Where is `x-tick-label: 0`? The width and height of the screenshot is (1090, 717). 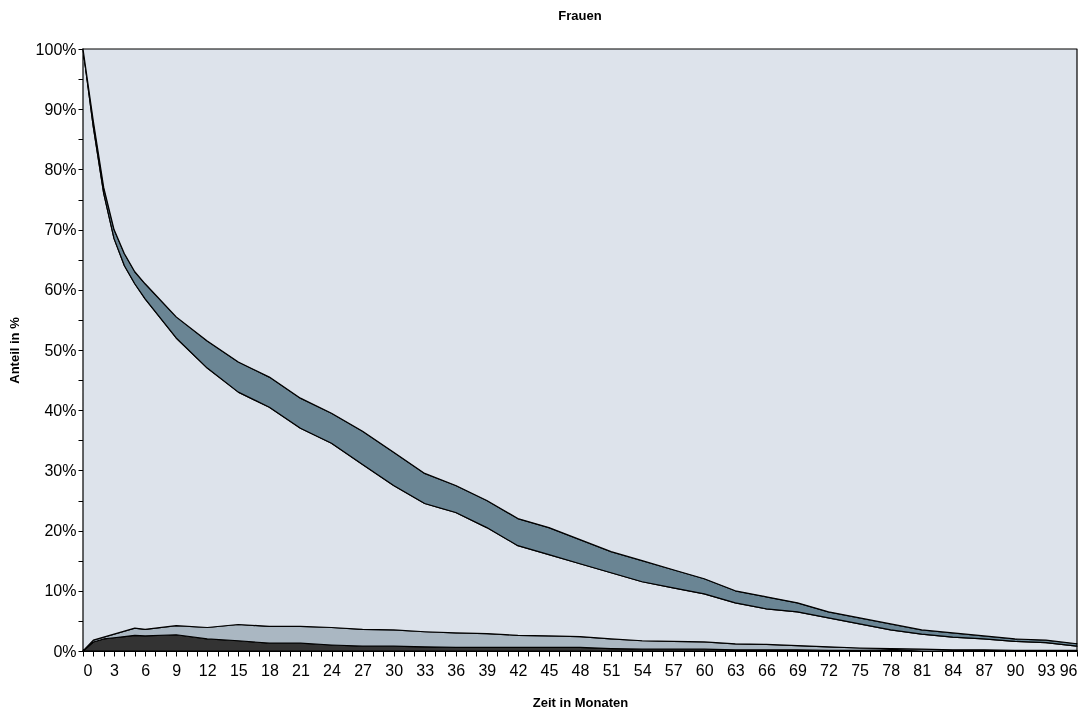
x-tick-label: 0 is located at coordinates (88, 670).